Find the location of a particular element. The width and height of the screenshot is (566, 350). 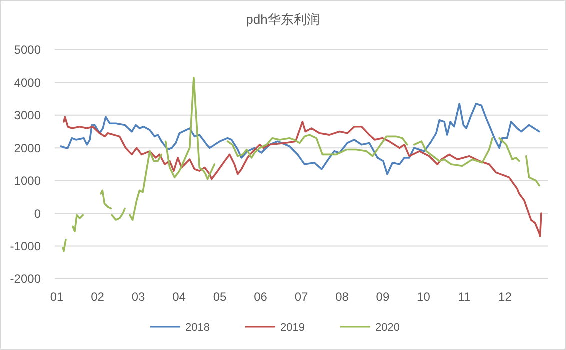

x-tick-label: 01 is located at coordinates (57, 297).